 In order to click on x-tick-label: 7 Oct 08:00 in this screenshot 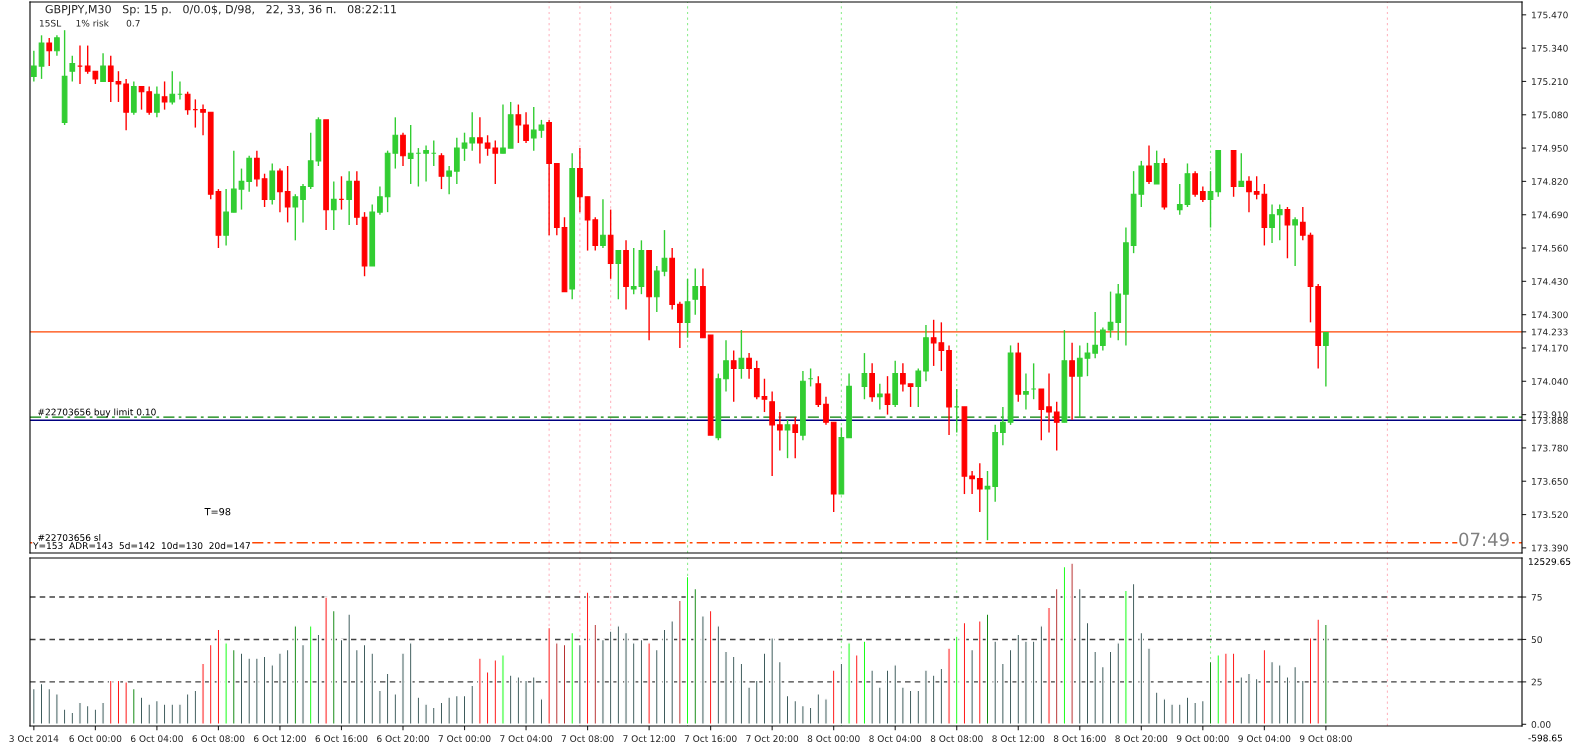, I will do `click(587, 739)`.